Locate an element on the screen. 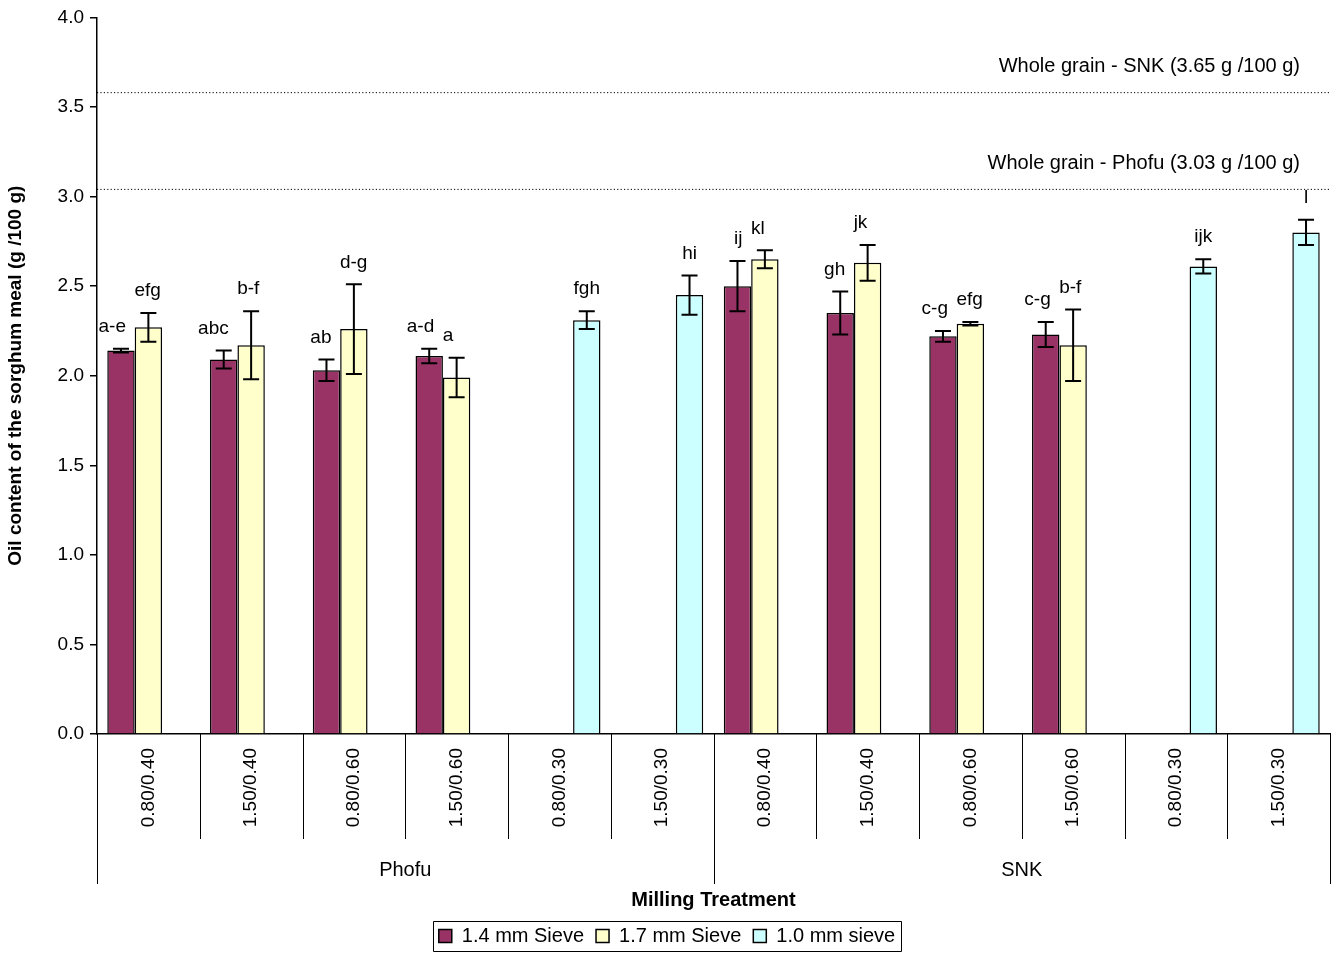 The image size is (1336, 962). data-label: ij is located at coordinates (738, 238).